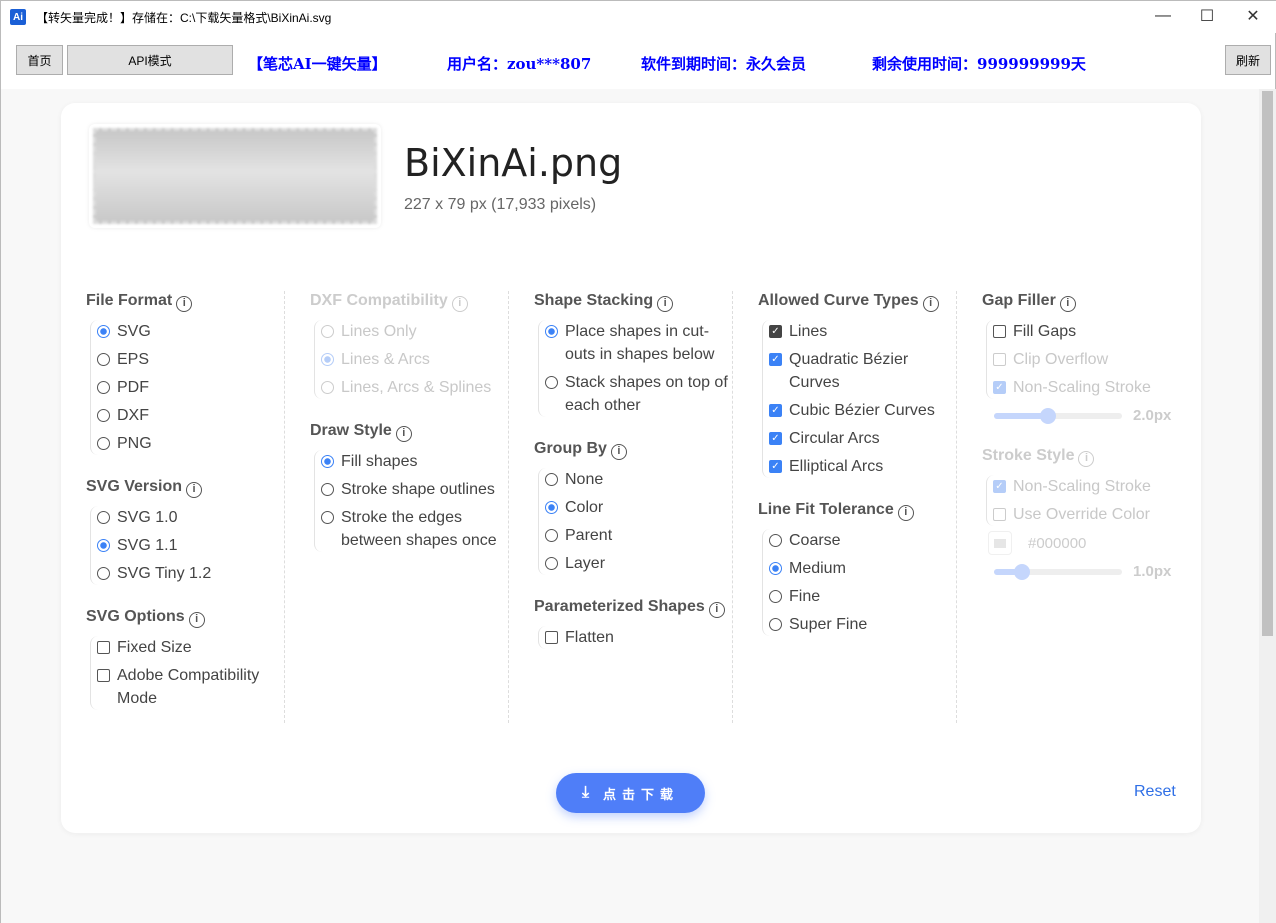  I want to click on option-label: None, so click(584, 479).